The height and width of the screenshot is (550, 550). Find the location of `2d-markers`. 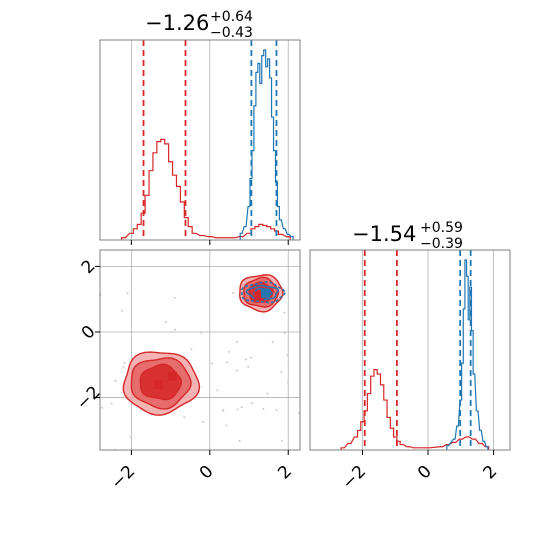

2d-markers is located at coordinates (212, 338).